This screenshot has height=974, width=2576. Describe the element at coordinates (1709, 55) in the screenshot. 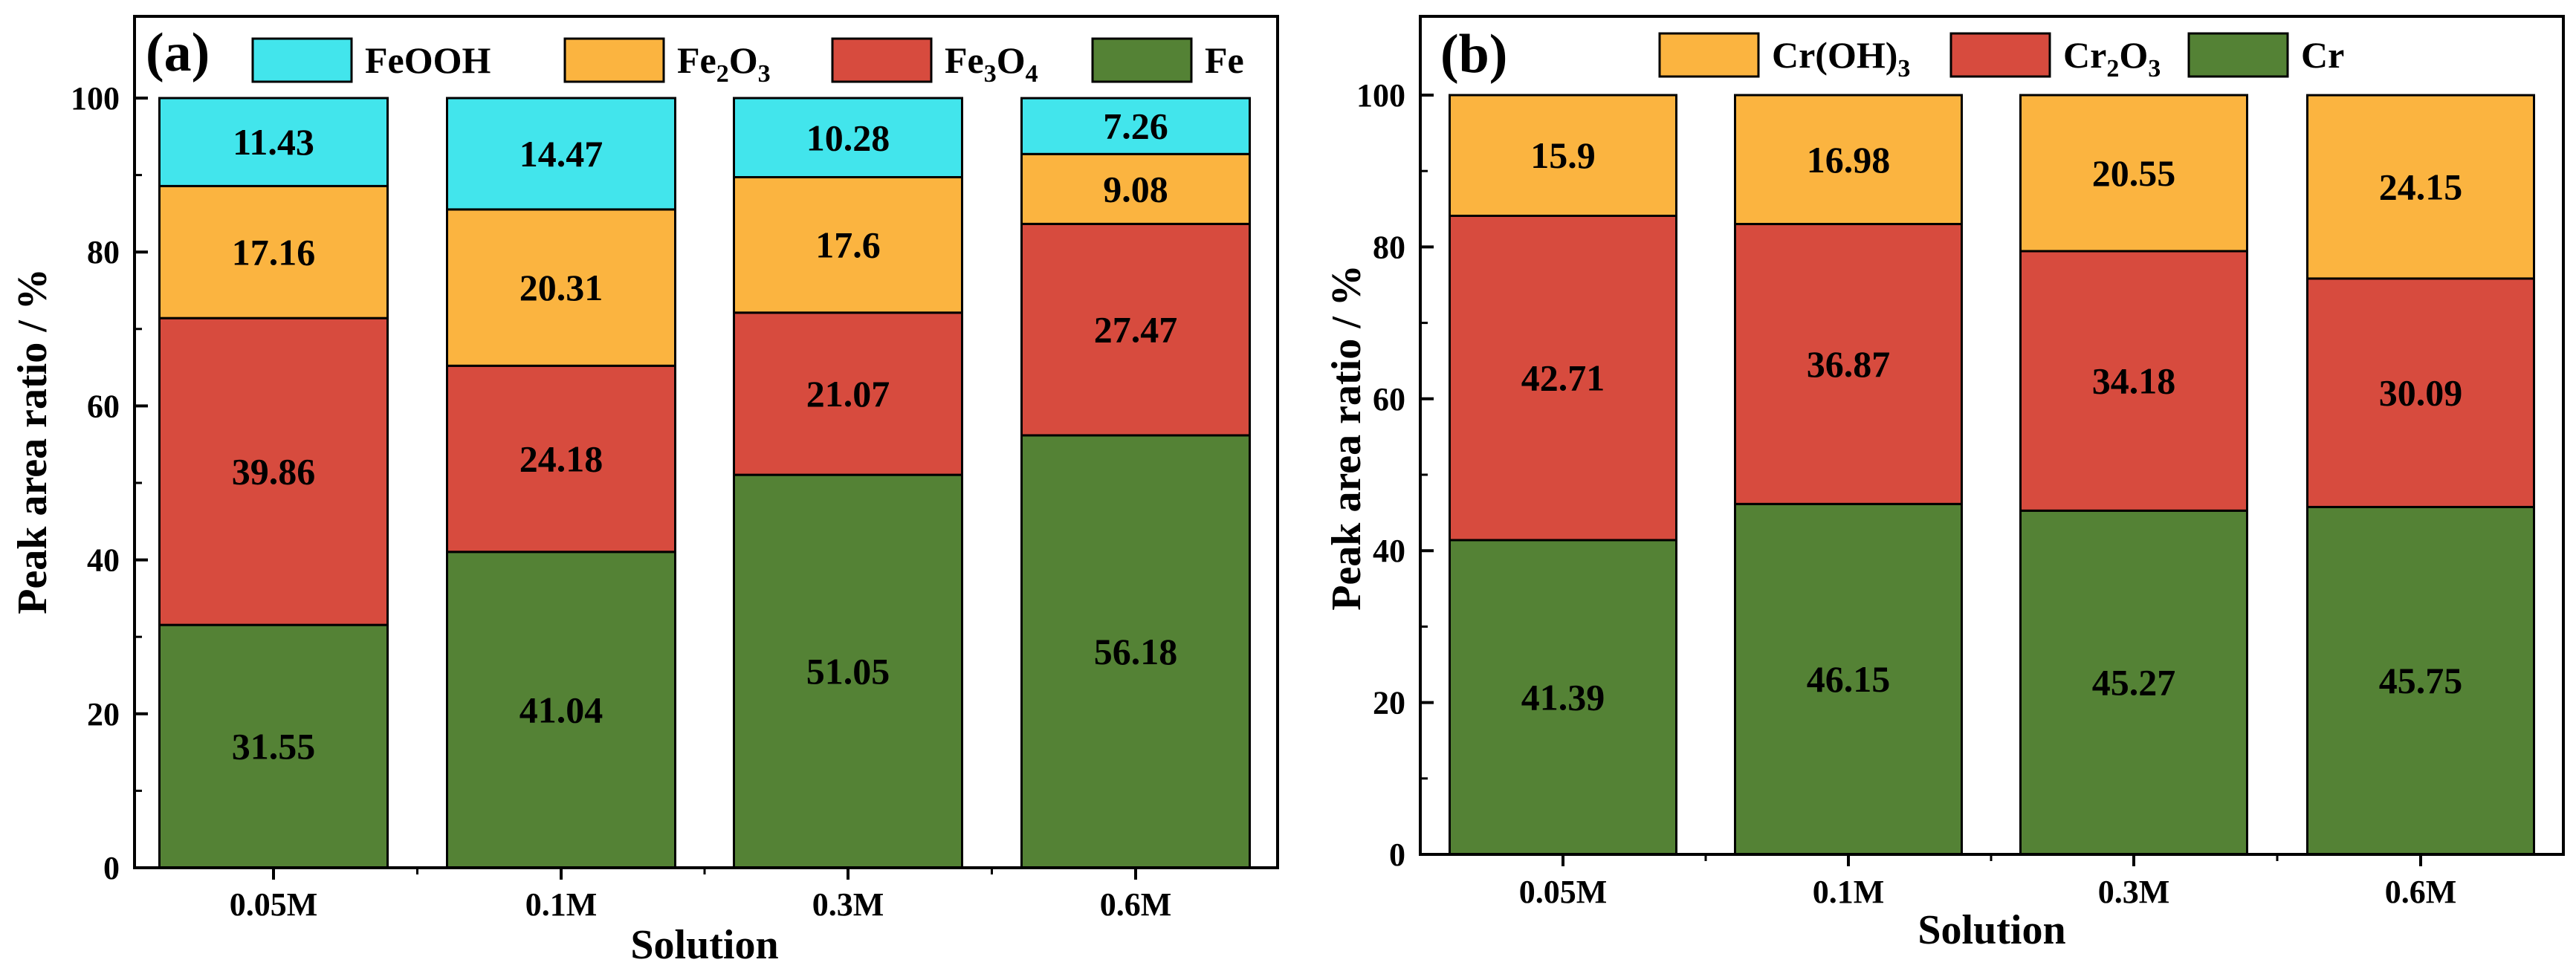

I see `legend-swatch-Cr(OH)3` at that location.